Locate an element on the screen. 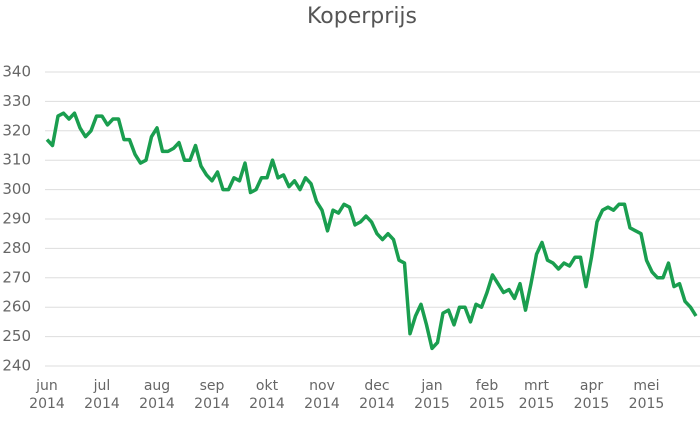  y-tick-label: 240 is located at coordinates (16, 366).